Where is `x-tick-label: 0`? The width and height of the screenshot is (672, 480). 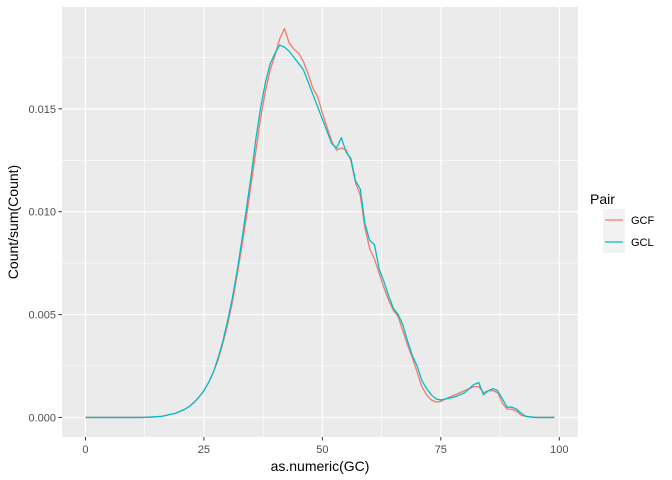 x-tick-label: 0 is located at coordinates (85, 450).